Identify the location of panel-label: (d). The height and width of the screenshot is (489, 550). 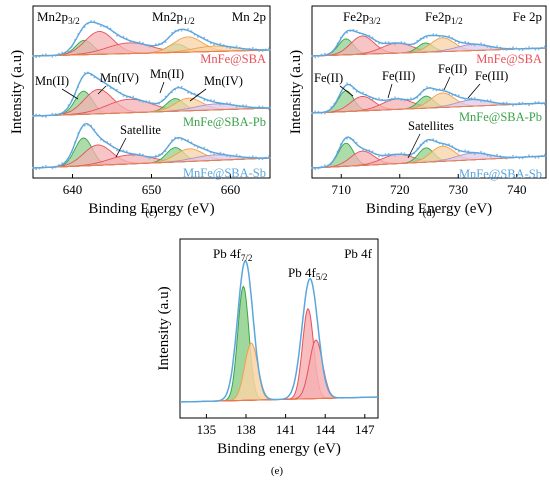
(429, 213).